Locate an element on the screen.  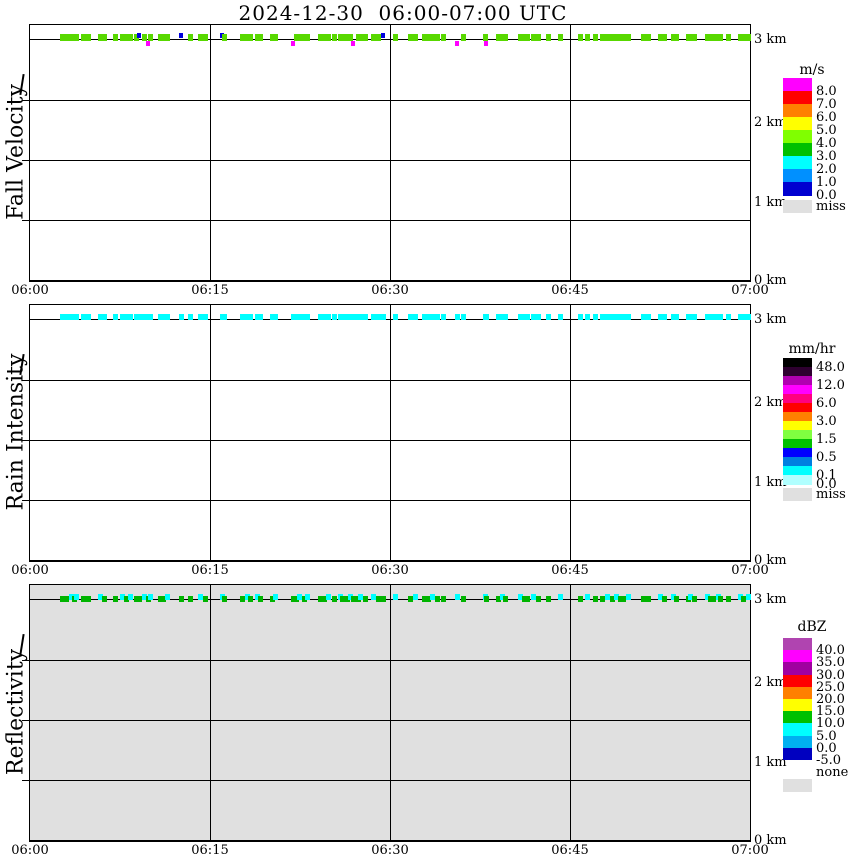
legend-label: 4.0 is located at coordinates (826, 143).